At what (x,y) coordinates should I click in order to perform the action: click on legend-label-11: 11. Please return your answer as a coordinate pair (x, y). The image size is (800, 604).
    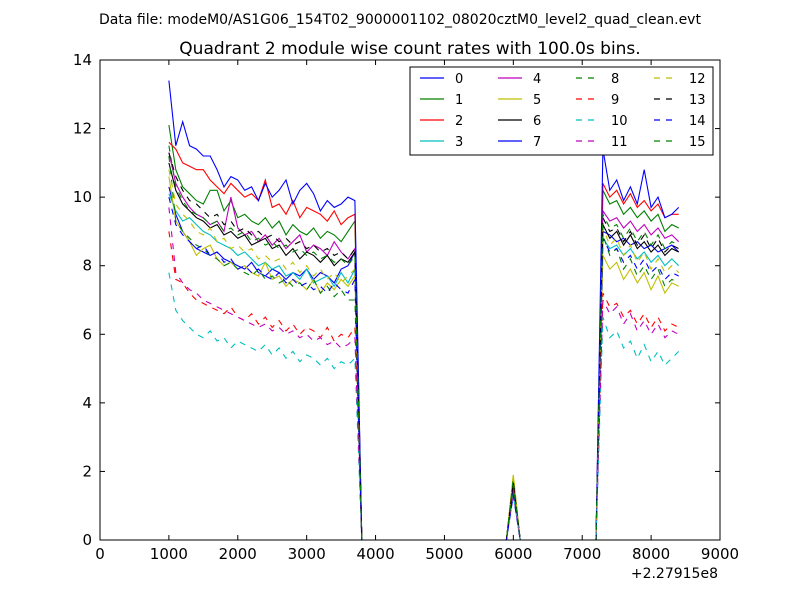
    Looking at the image, I should click on (619, 142).